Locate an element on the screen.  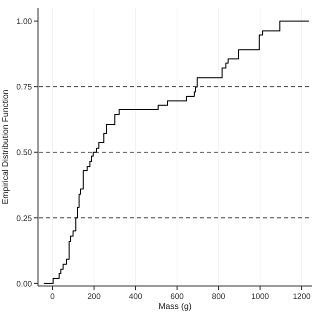
x-tick-label: 1000 is located at coordinates (260, 296).